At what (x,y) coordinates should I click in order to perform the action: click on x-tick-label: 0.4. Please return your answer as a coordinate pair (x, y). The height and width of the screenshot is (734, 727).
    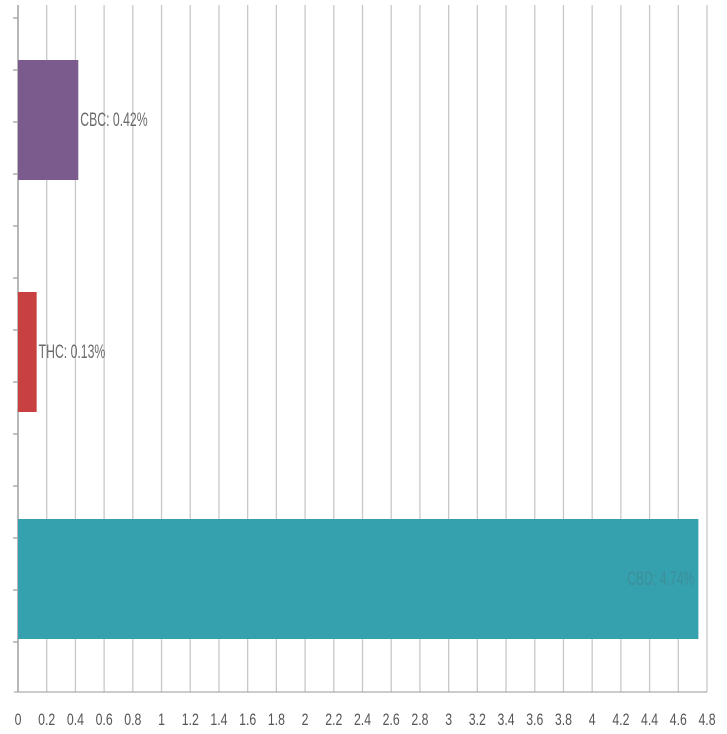
    Looking at the image, I should click on (75, 720).